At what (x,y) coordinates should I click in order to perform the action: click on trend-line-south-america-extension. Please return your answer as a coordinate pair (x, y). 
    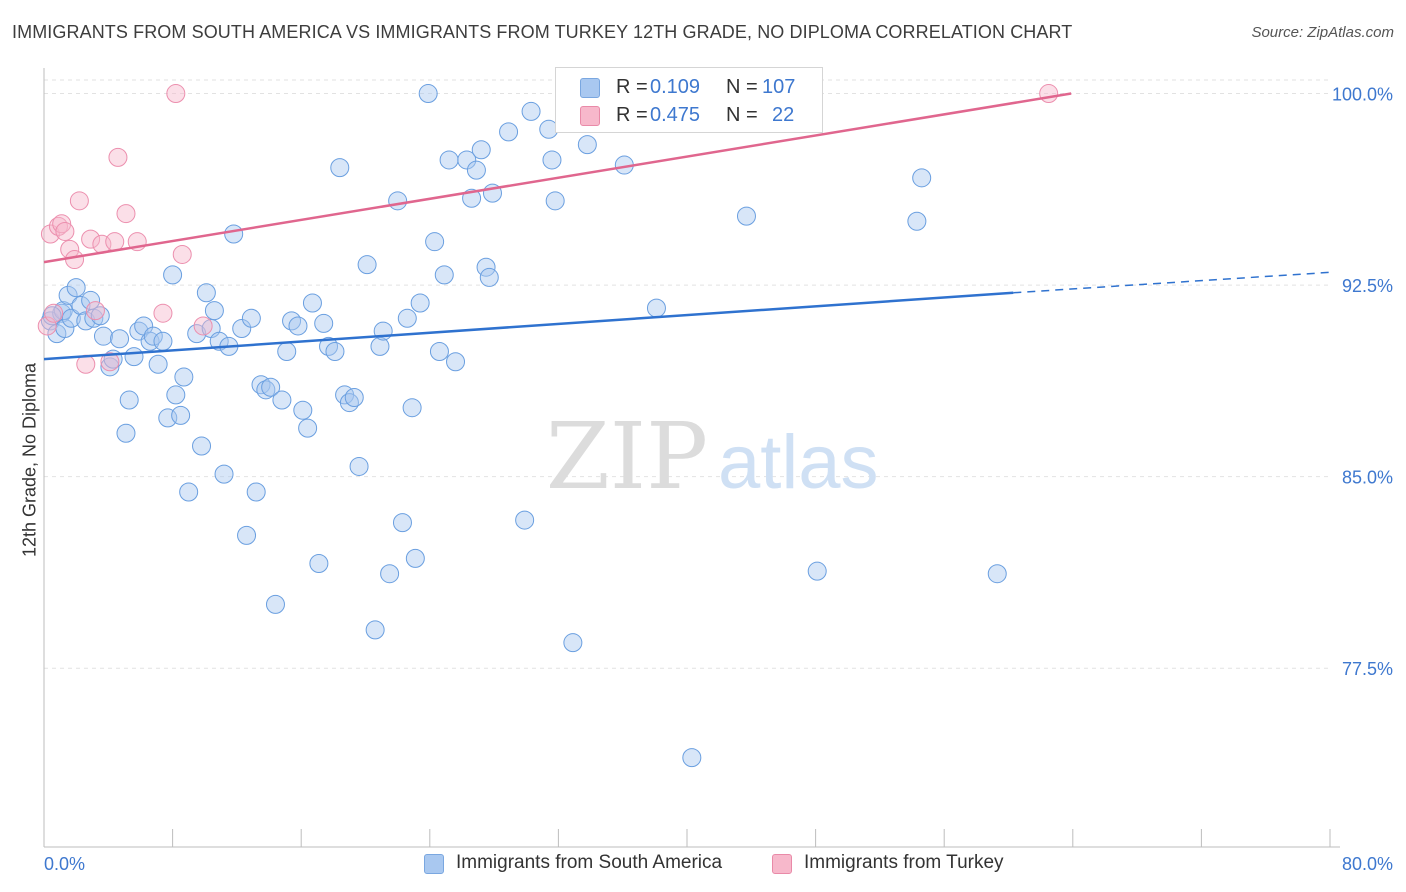
    Looking at the image, I should click on (1172, 282).